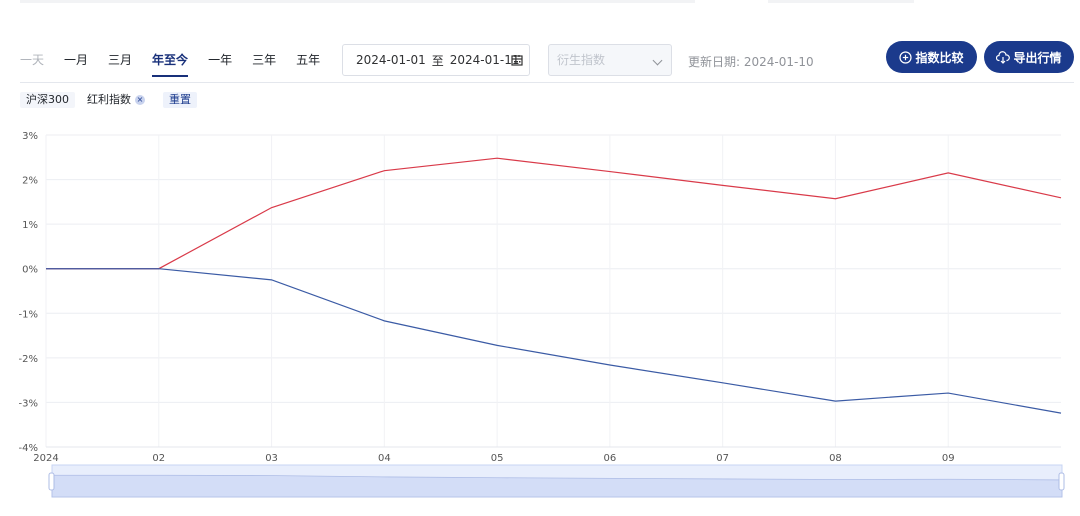  What do you see at coordinates (28, 359) in the screenshot?
I see `y-tick-label: -2%` at bounding box center [28, 359].